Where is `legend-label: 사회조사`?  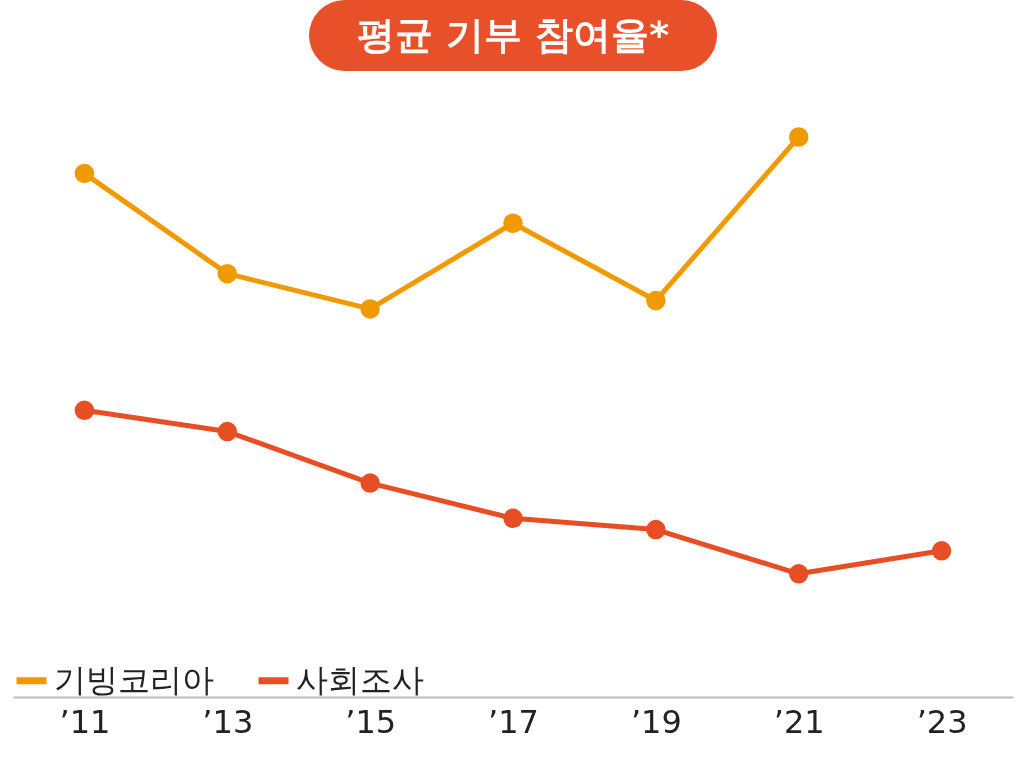 legend-label: 사회조사 is located at coordinates (360, 679).